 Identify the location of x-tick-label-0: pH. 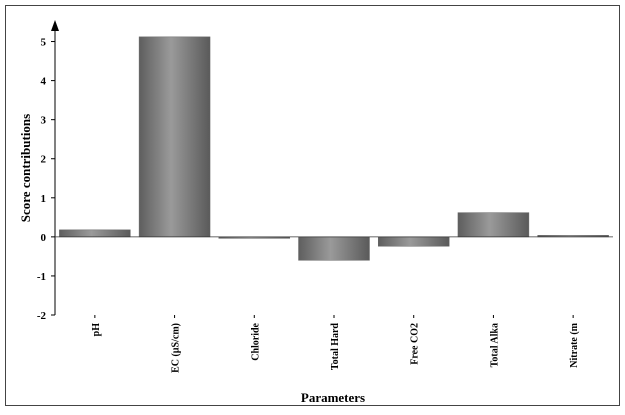
(96, 330).